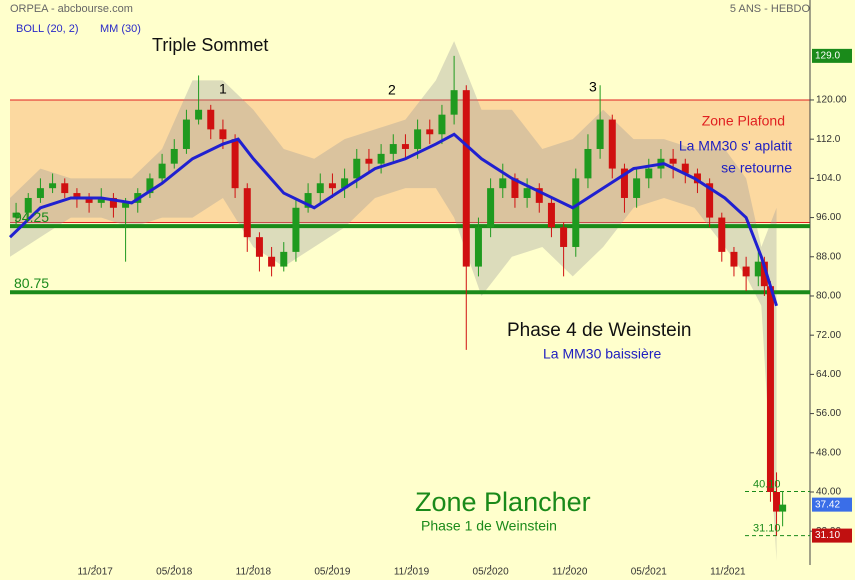 The image size is (855, 580). I want to click on level-label: 40.10, so click(767, 484).